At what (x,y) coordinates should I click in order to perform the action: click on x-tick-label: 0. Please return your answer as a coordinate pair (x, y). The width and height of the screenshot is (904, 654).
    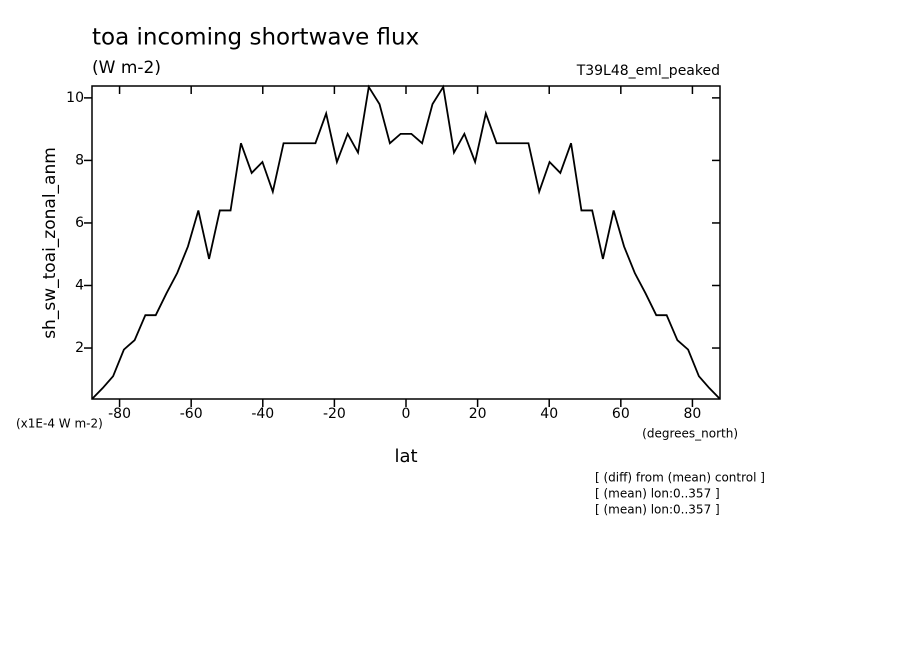
    Looking at the image, I should click on (406, 414).